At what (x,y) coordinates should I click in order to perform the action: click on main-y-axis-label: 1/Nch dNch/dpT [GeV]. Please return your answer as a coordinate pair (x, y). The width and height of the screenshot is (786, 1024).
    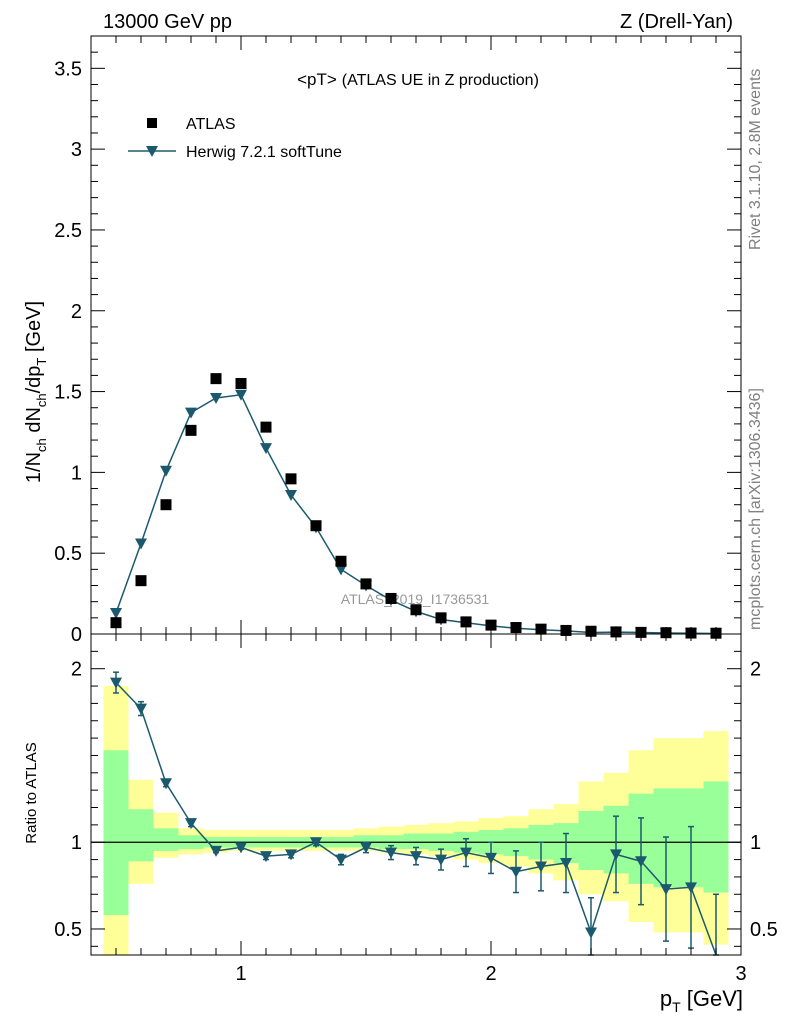
    Looking at the image, I should click on (36, 392).